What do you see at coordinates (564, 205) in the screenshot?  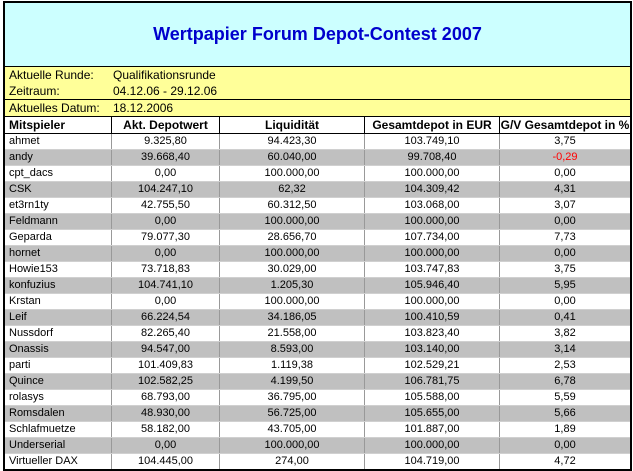 I see `gv-cell: 3,07` at bounding box center [564, 205].